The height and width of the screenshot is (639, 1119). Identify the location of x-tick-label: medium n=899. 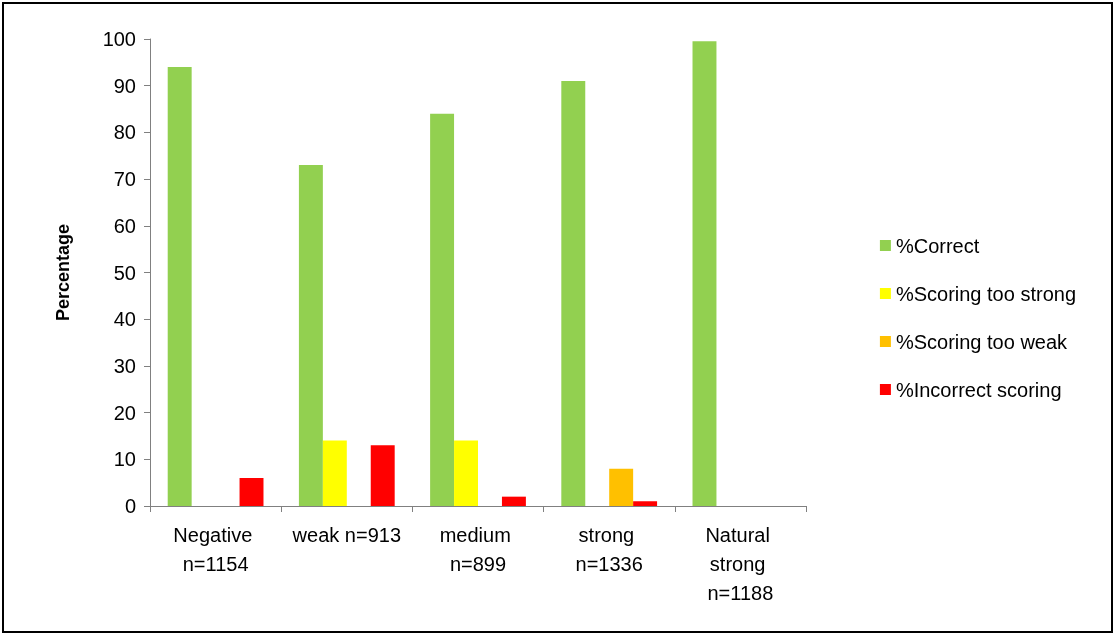
(478, 549).